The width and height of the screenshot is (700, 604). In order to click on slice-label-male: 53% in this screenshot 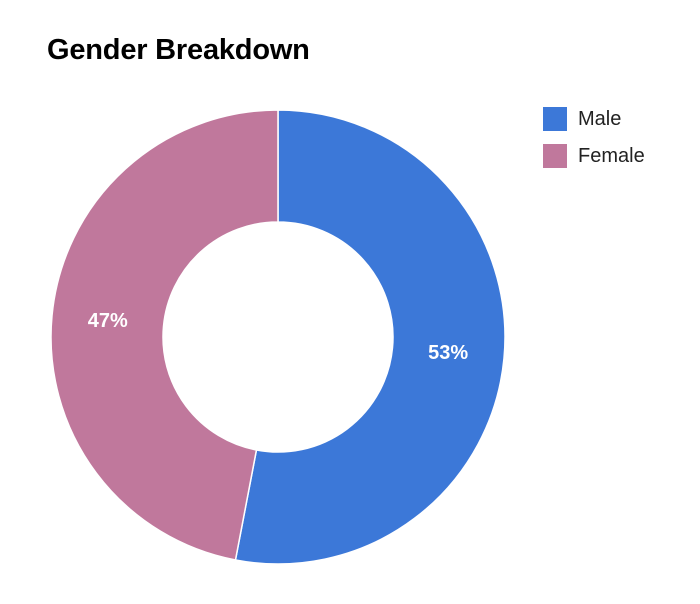, I will do `click(448, 353)`.